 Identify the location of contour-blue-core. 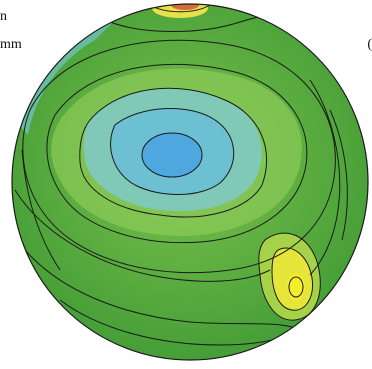
(172, 155).